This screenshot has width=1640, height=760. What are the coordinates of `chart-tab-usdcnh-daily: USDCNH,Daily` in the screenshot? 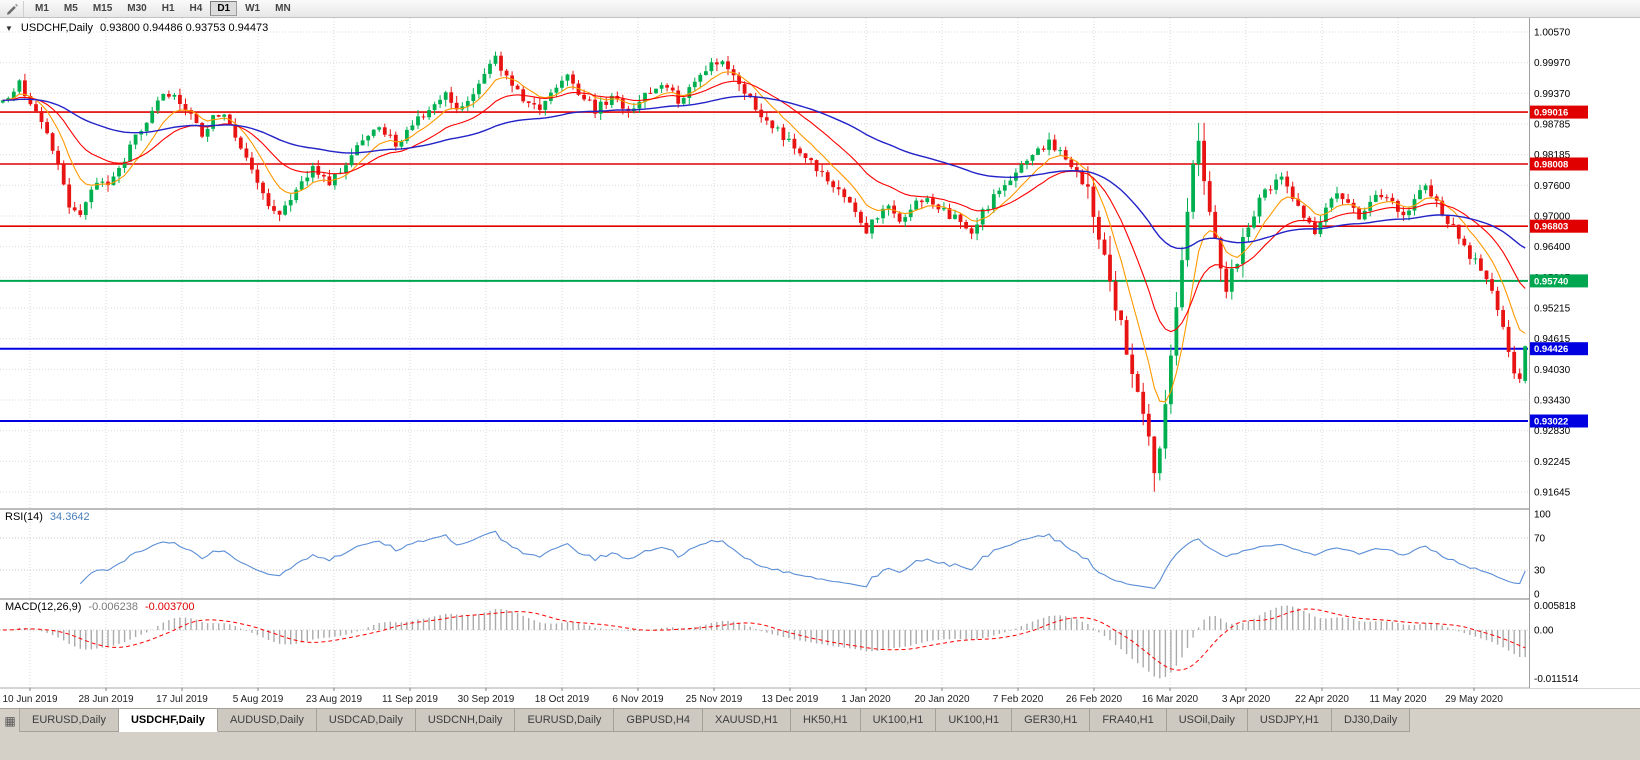 It's located at (465, 720).